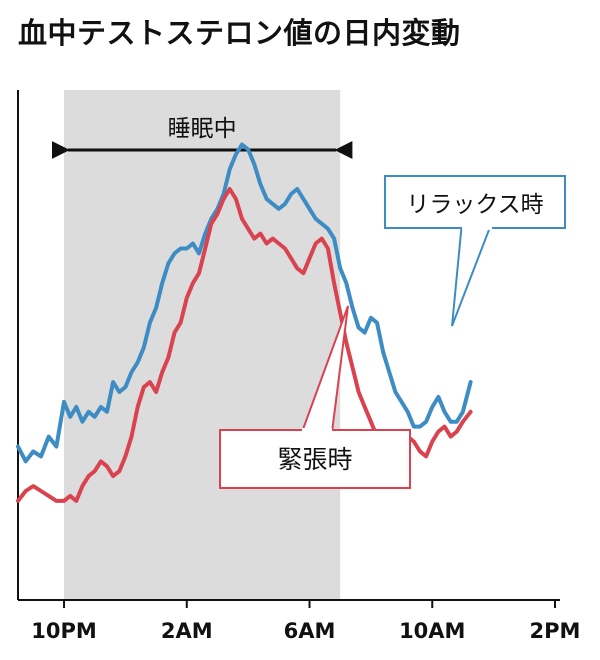 This screenshot has height=660, width=600. Describe the element at coordinates (474, 205) in the screenshot. I see `relax-callout-text: リラックス時` at that location.